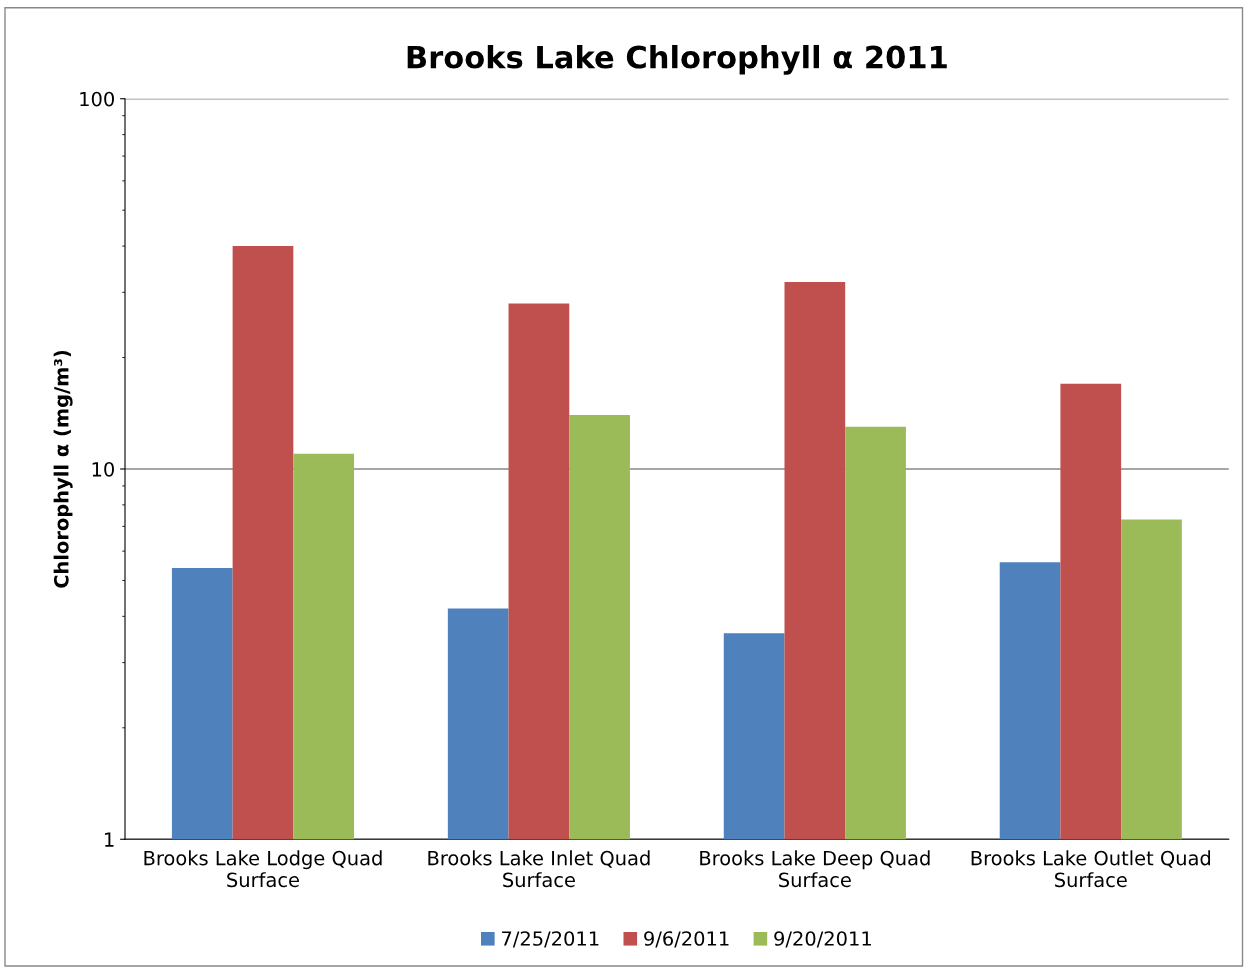 This screenshot has width=1250, height=968. What do you see at coordinates (97, 99) in the screenshot?
I see `y-tick-label: 100` at bounding box center [97, 99].